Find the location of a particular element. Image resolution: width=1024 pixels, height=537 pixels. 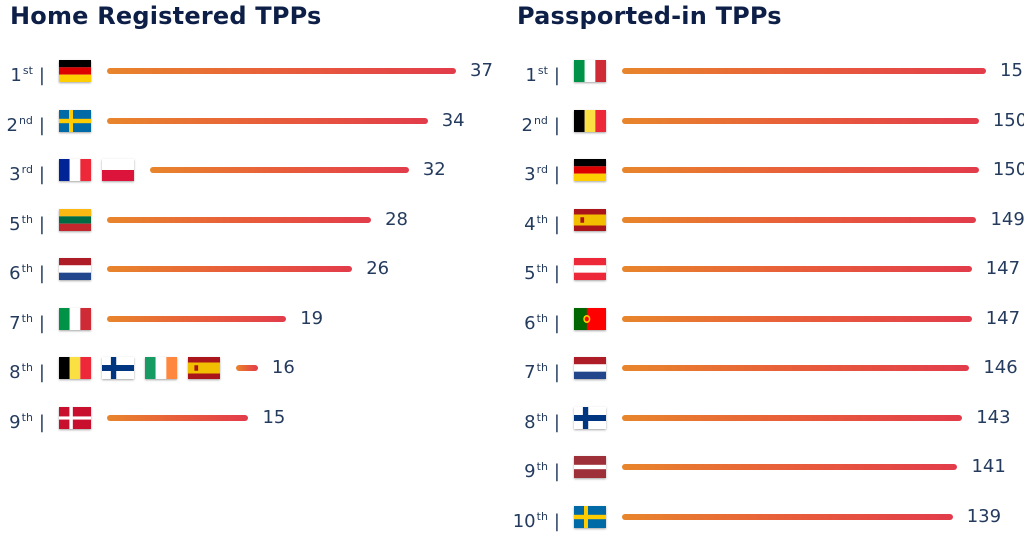

austria-flag-icon is located at coordinates (590, 269).